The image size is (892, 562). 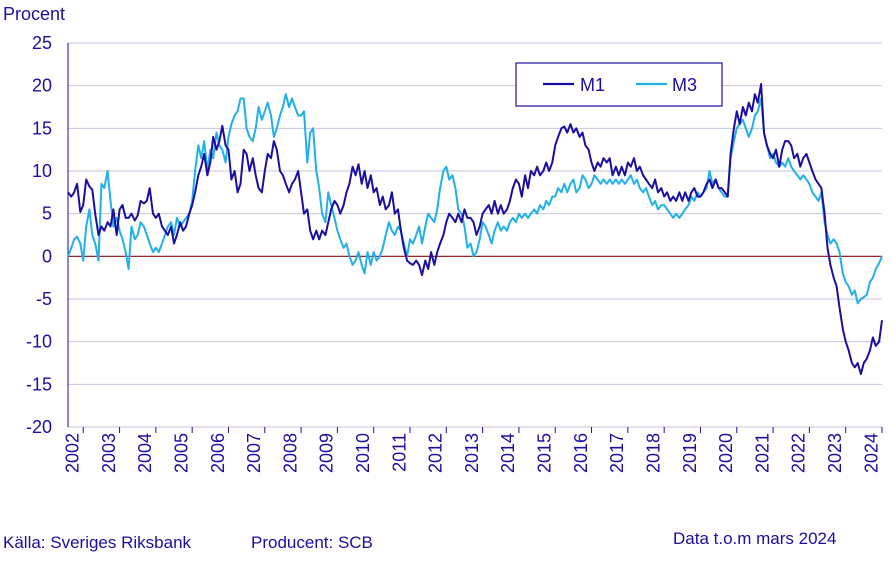 I want to click on y-tick-label: 10, so click(x=42, y=171).